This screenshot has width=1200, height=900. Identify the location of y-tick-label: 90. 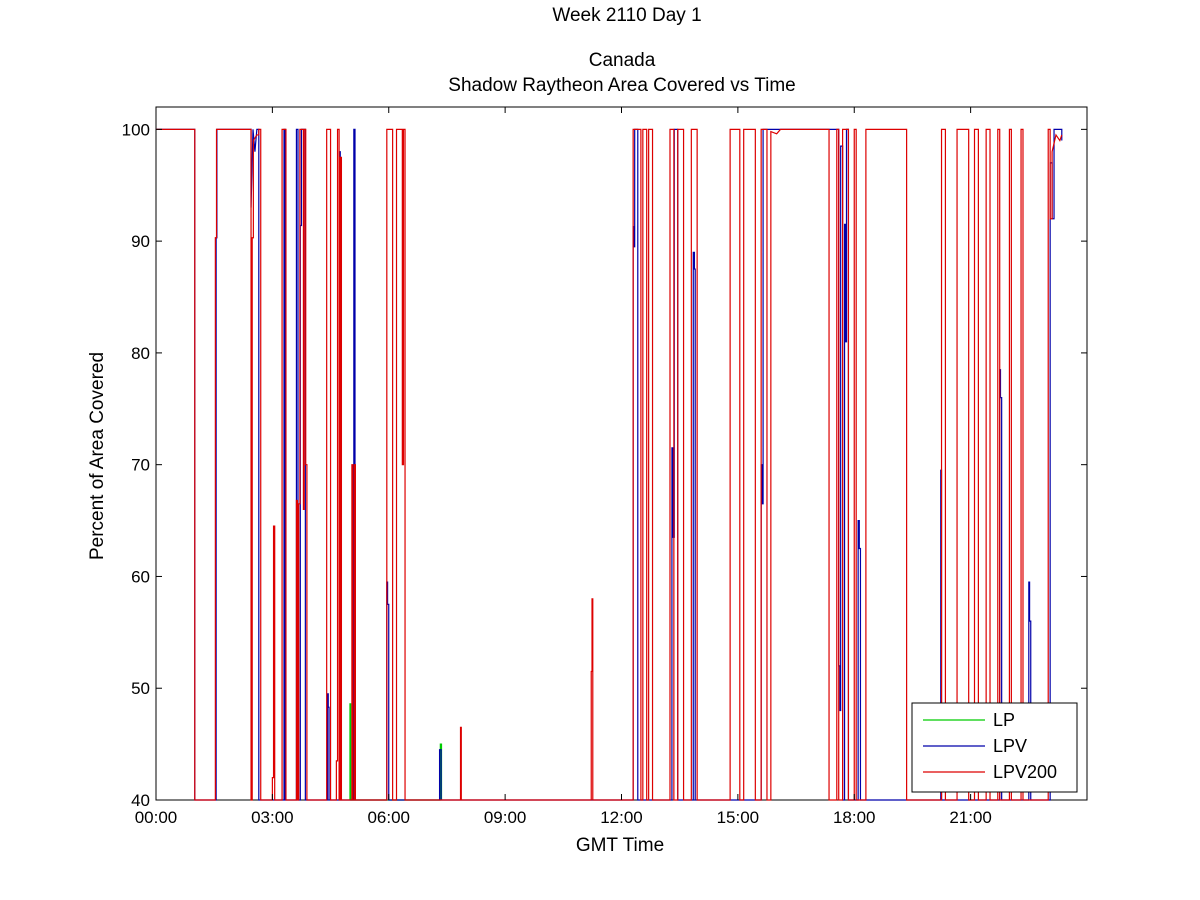
(140, 241).